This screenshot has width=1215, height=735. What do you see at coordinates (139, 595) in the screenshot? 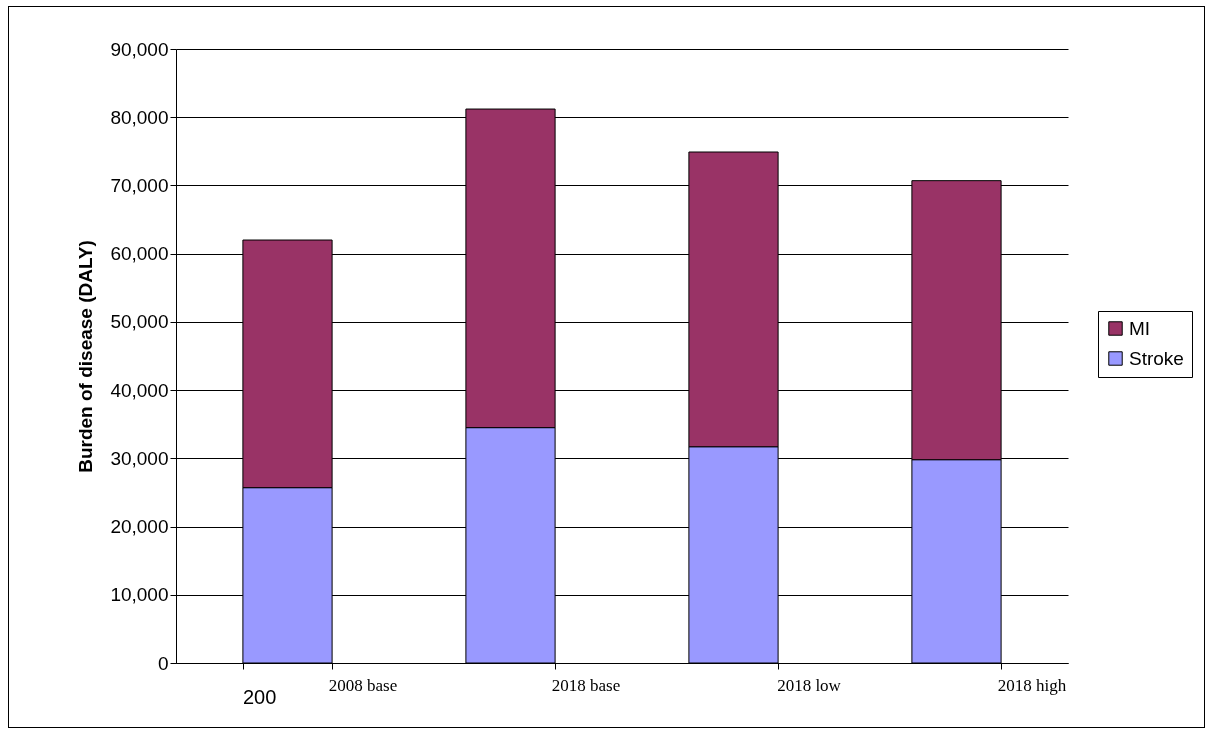
I see `y-tick-label: 10,000` at bounding box center [139, 595].